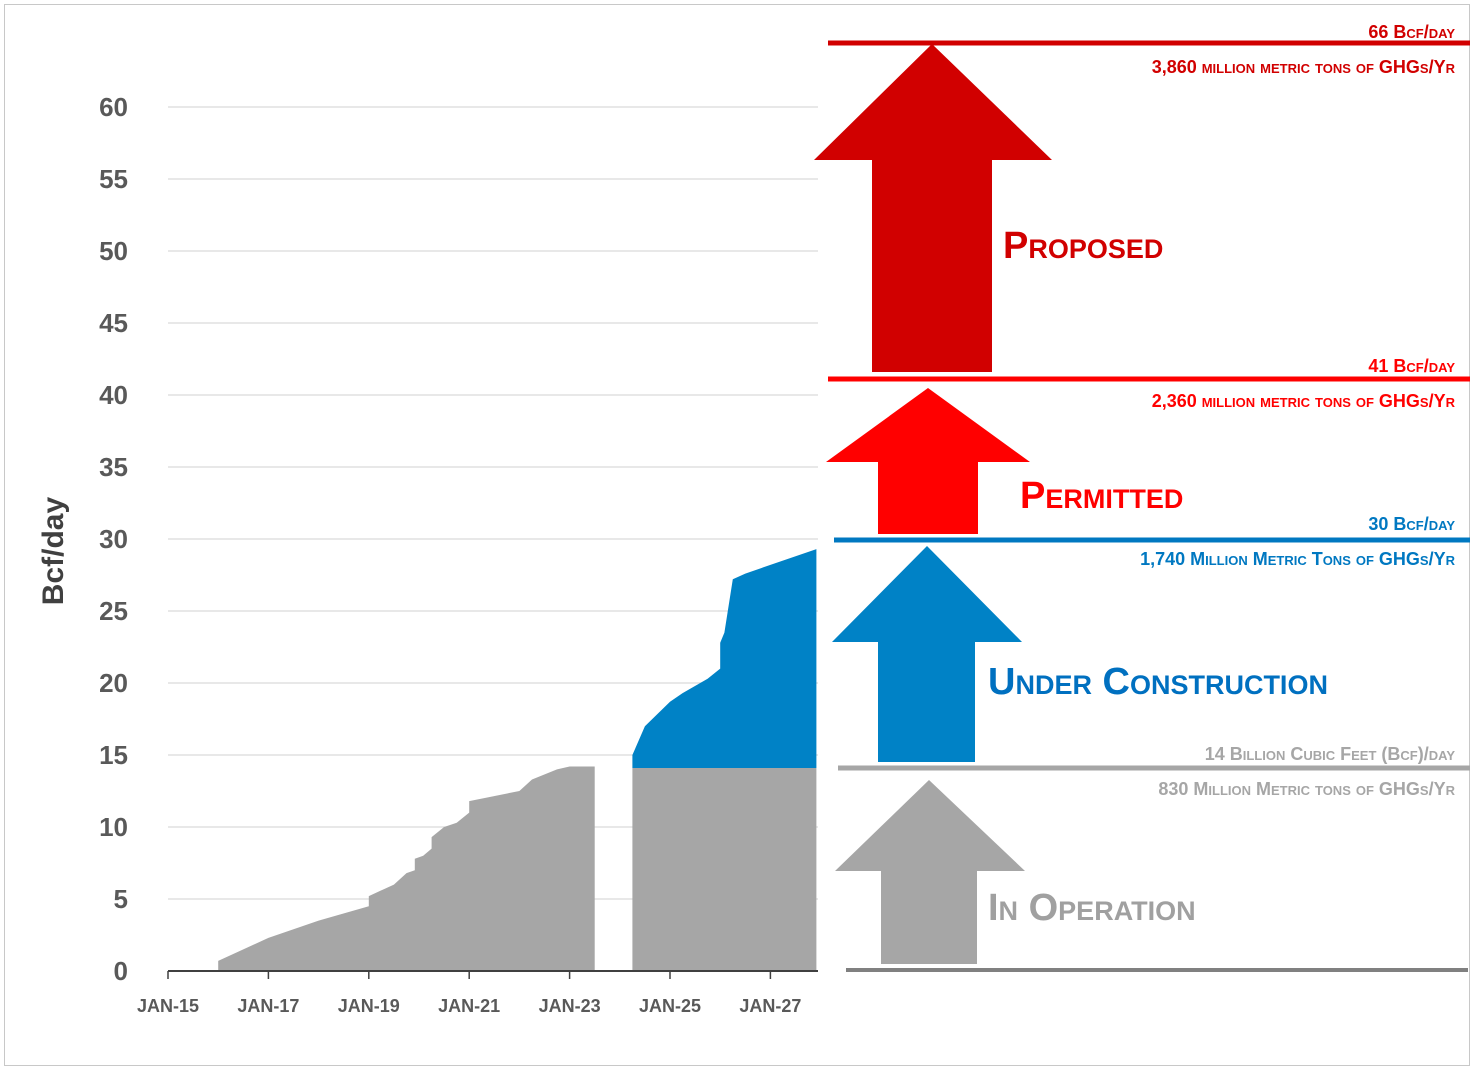 Image resolution: width=1476 pixels, height=1072 pixels. I want to click on proposed-emissions-text: 3,860 million metric tons of GHGs/Yr, so click(1304, 67).